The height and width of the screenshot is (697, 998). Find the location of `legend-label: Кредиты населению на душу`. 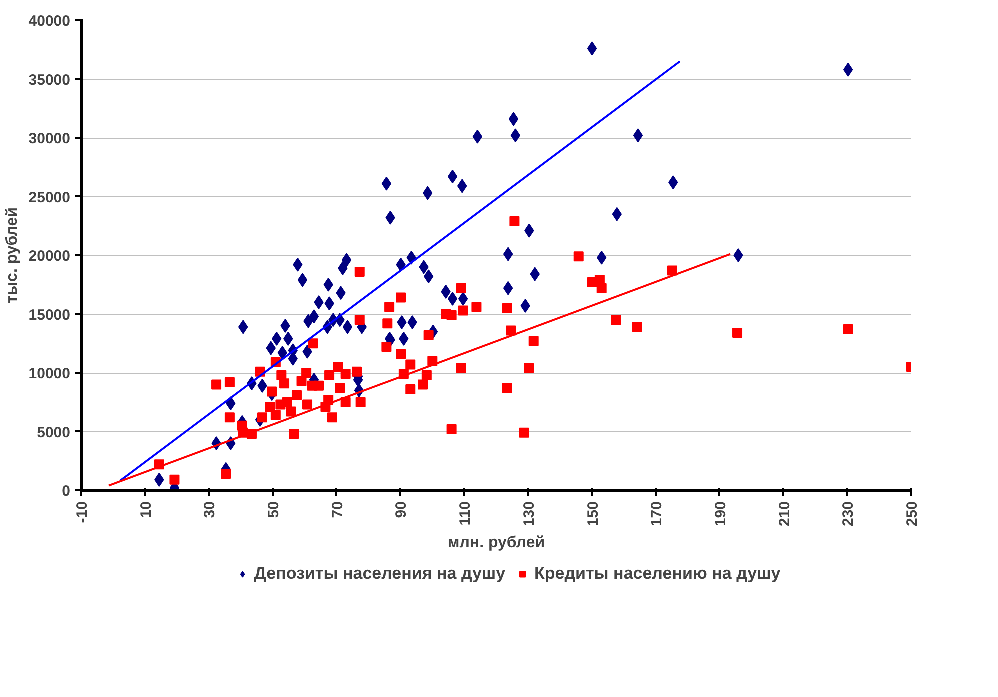

legend-label: Кредиты населению на душу is located at coordinates (657, 574).